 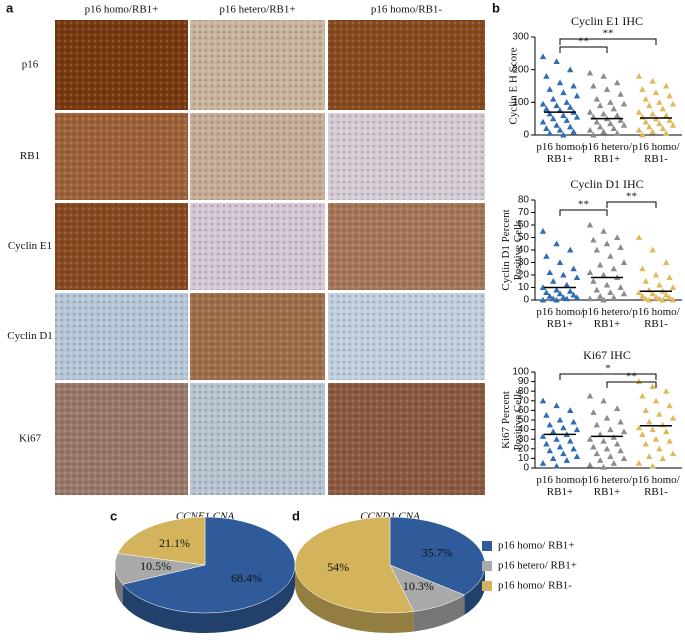 I want to click on pie-value-label: 35.7%, so click(x=437, y=552).